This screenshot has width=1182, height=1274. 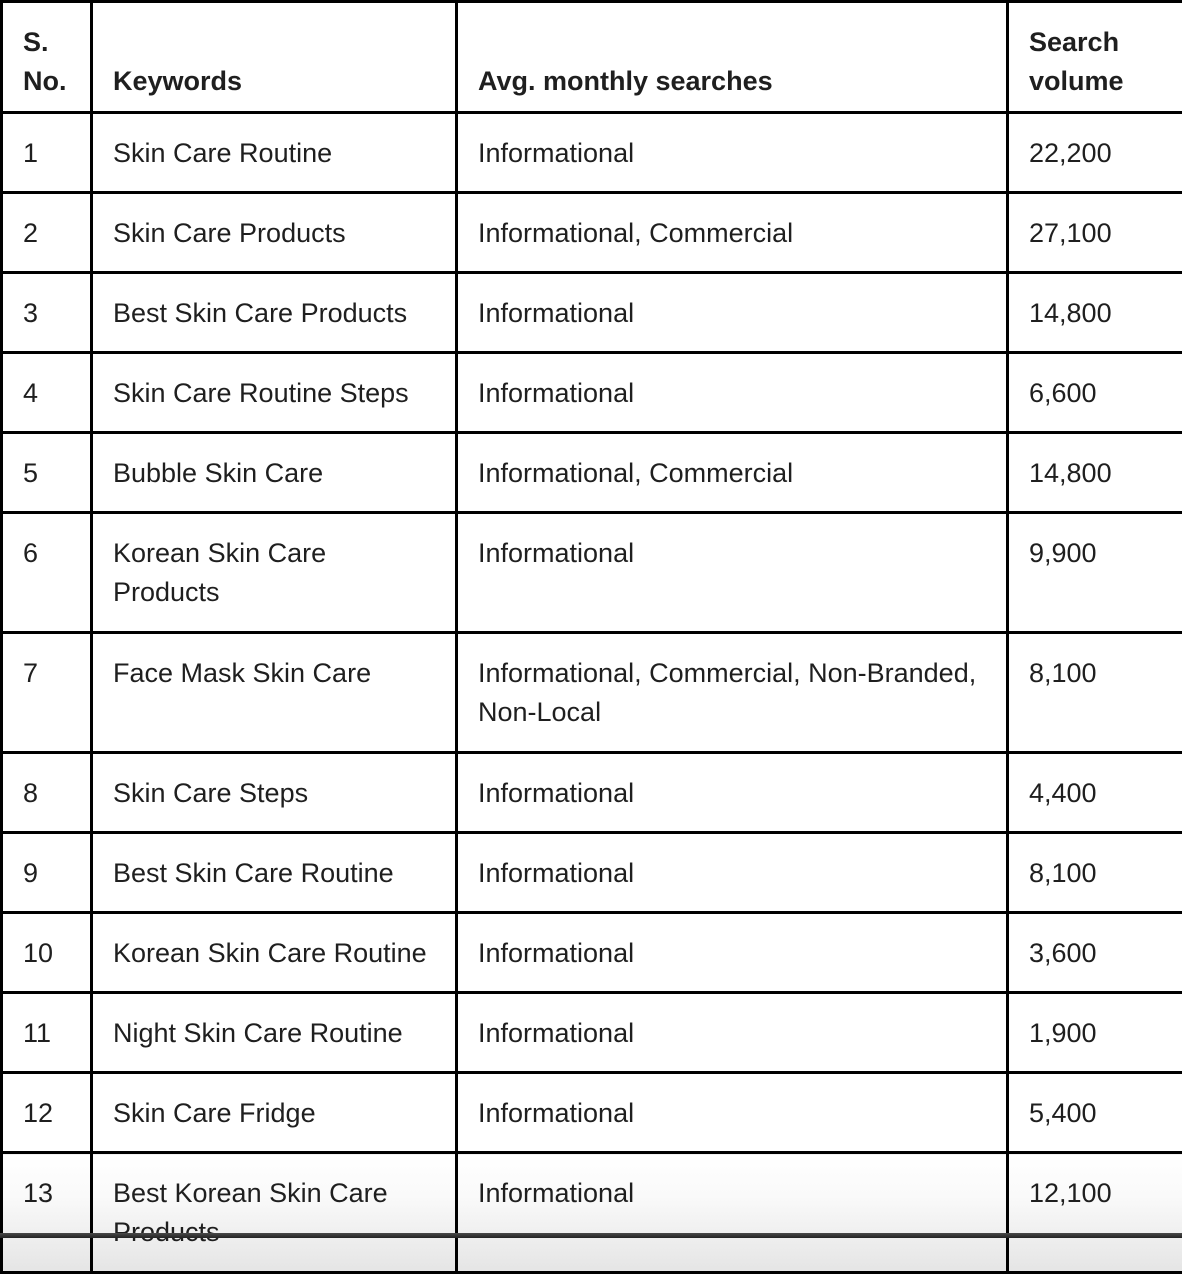 I want to click on cell-sno: 7, so click(x=47, y=693).